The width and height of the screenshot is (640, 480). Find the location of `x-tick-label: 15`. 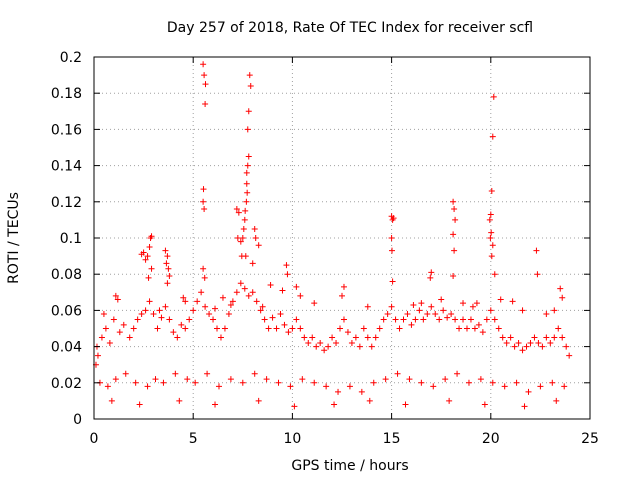

x-tick-label: 15 is located at coordinates (392, 439).